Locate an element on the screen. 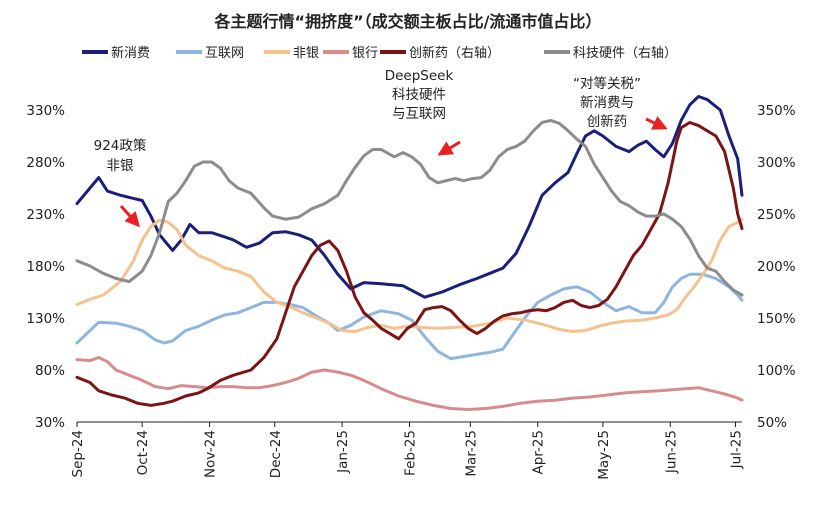 The height and width of the screenshot is (505, 817). x-tick-label: Feb-25 is located at coordinates (411, 453).